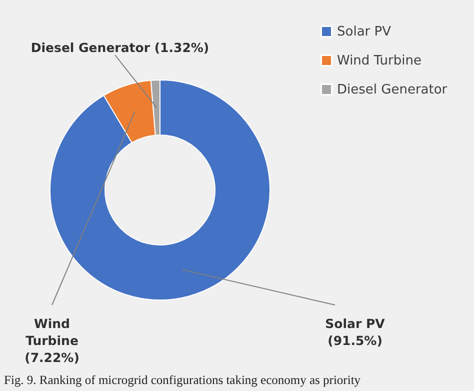 This screenshot has height=391, width=474. Describe the element at coordinates (379, 61) in the screenshot. I see `legend-label: Wind Turbine` at that location.